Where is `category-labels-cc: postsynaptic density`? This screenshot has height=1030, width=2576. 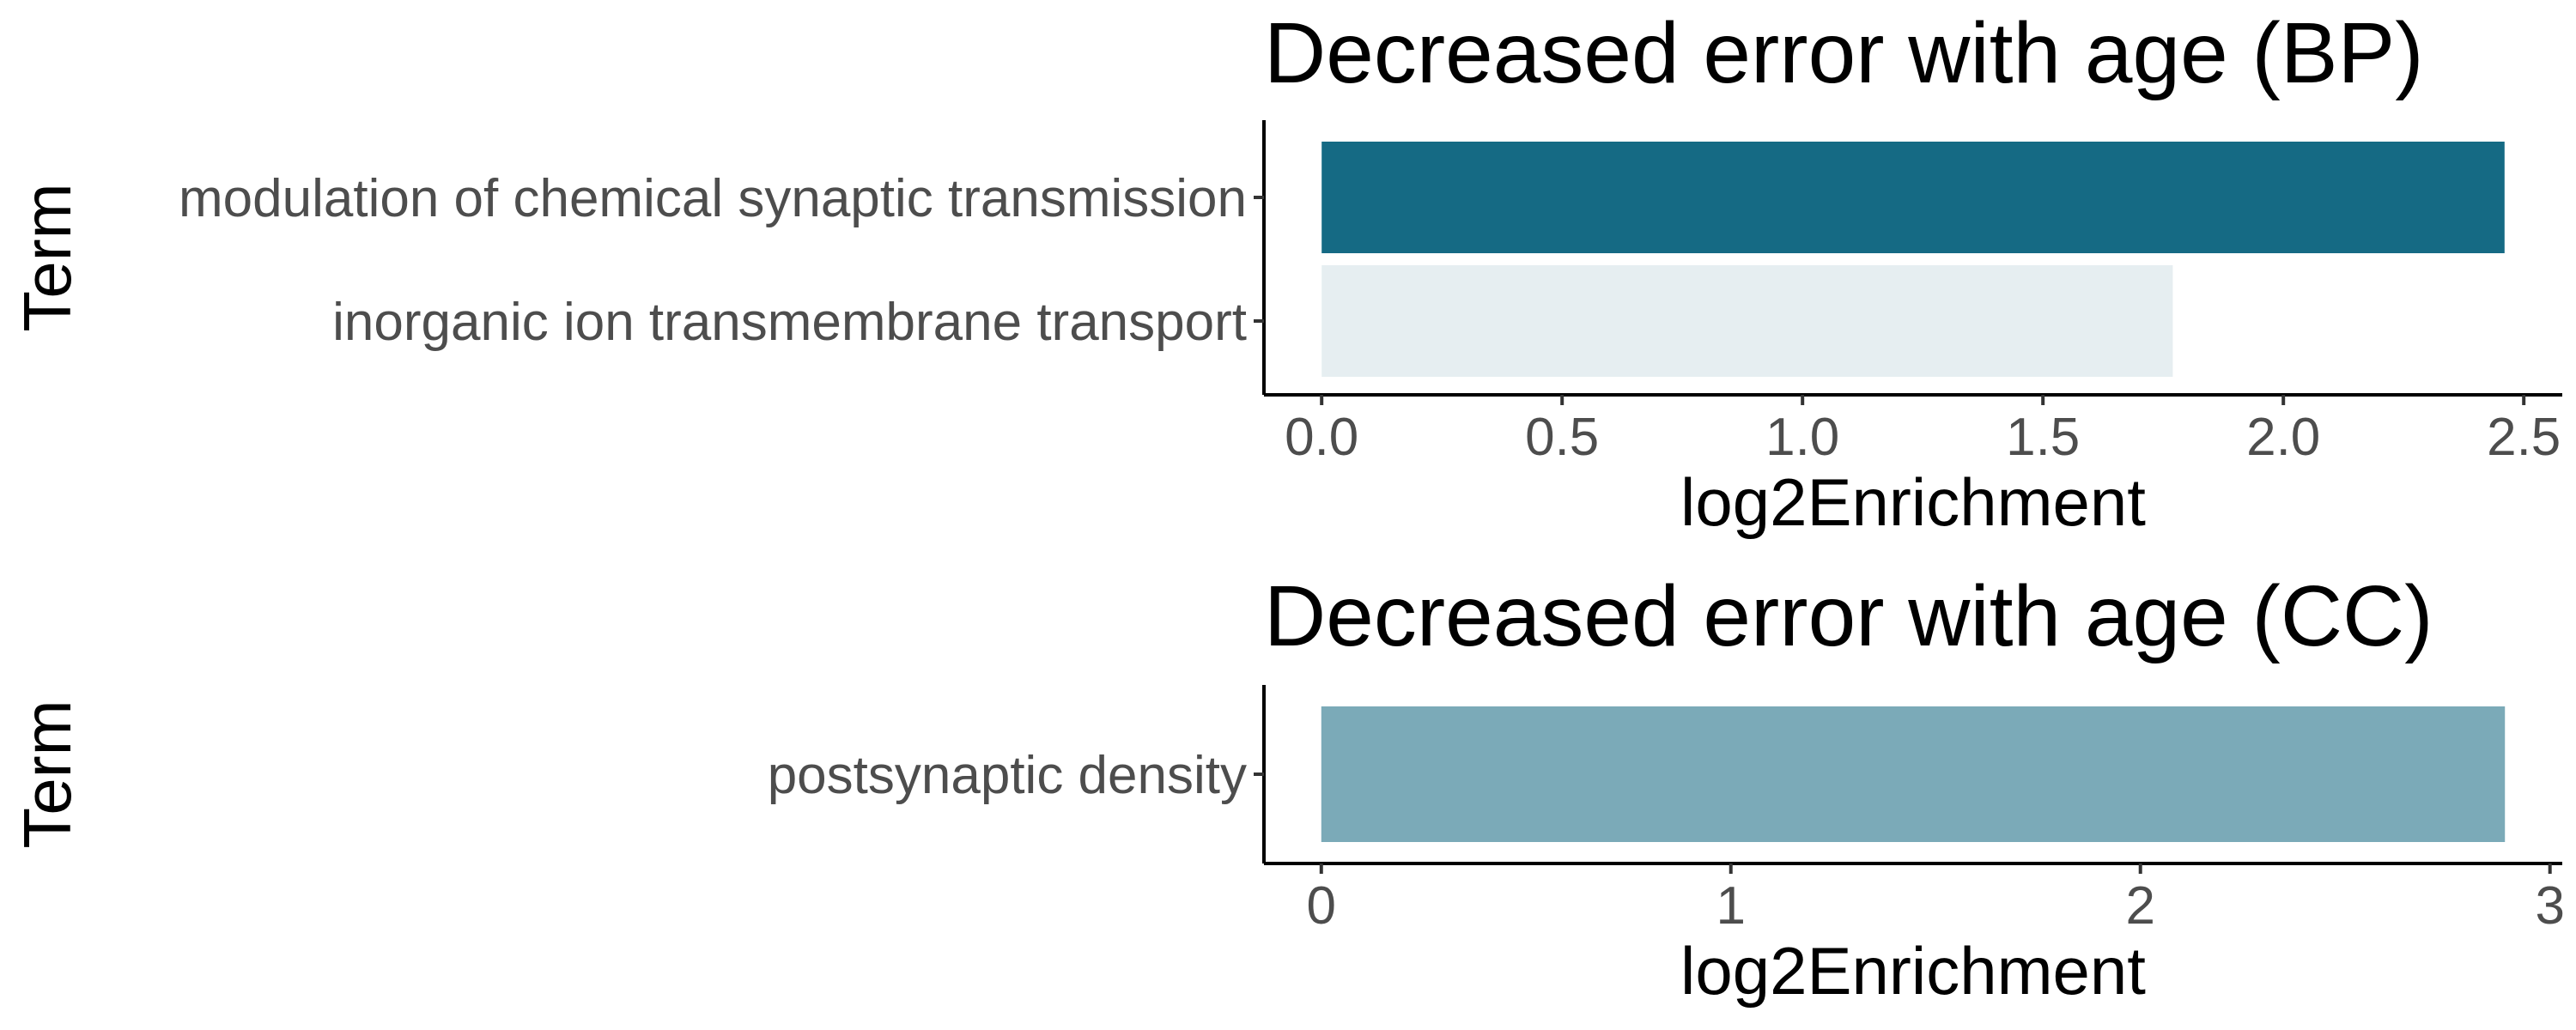
category-labels-cc: postsynaptic density is located at coordinates (1016, 775).